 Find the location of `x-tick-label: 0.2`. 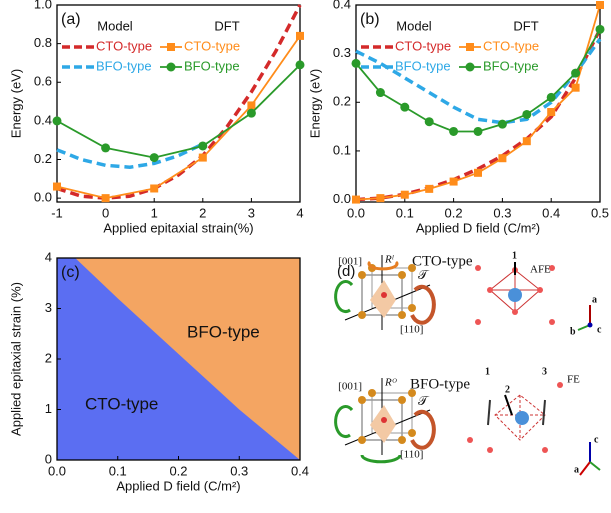

x-tick-label: 0.2 is located at coordinates (178, 470).